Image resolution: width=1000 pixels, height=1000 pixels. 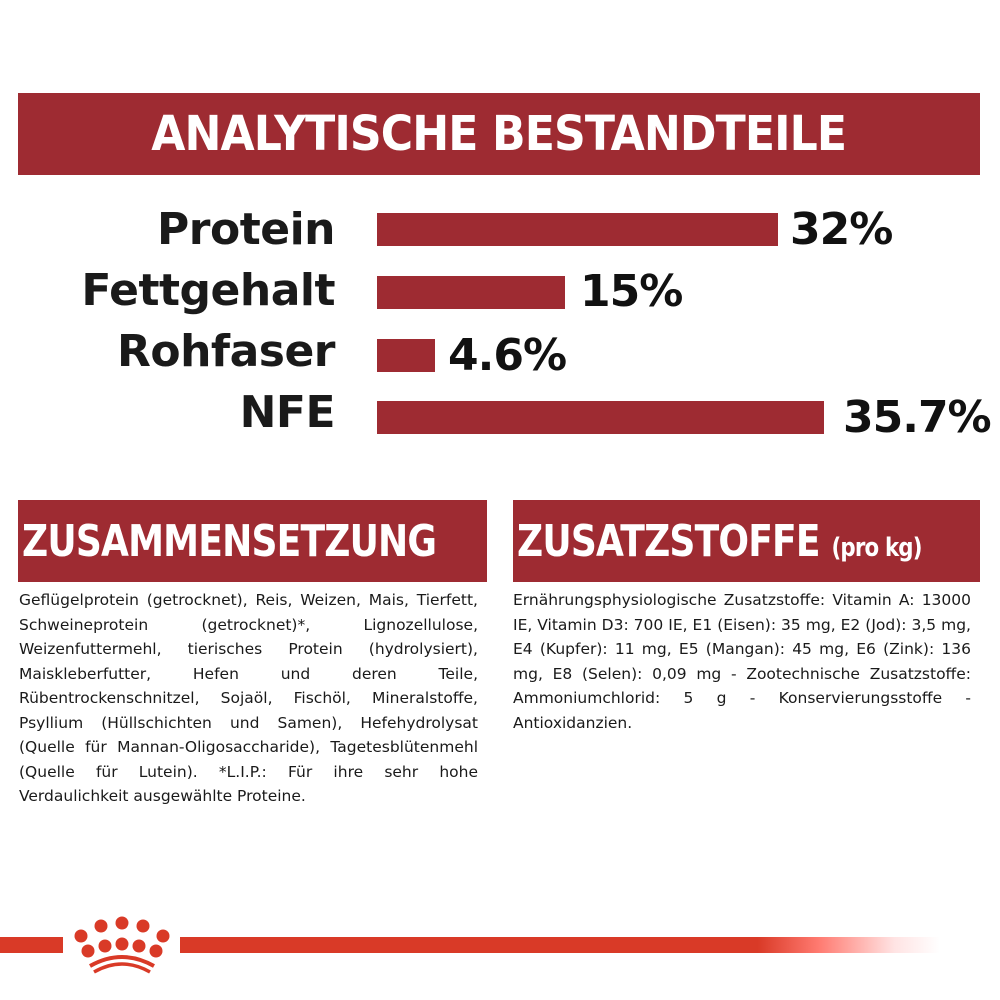 I want to click on bar-nfe, so click(x=600, y=417).